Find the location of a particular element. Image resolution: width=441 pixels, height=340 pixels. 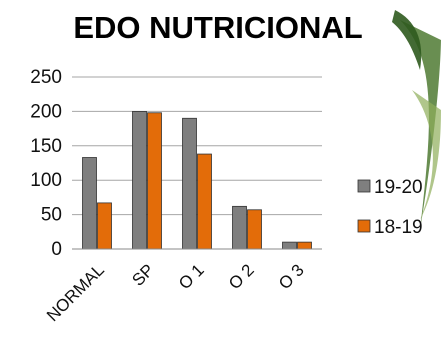

bar-18-19-o3 is located at coordinates (304, 245).